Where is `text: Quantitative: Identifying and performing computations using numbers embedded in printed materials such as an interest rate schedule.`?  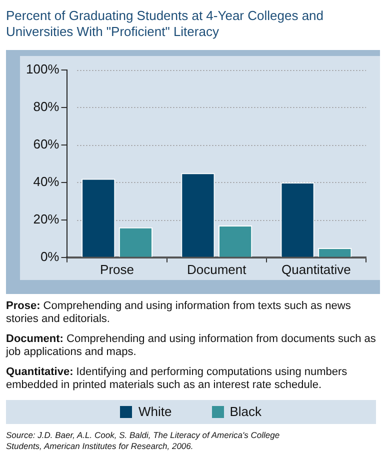
text: Quantitative: Identifying and performing computations using numbers embedded in printed materials such as an interest rate schedule. is located at coordinates (177, 379).